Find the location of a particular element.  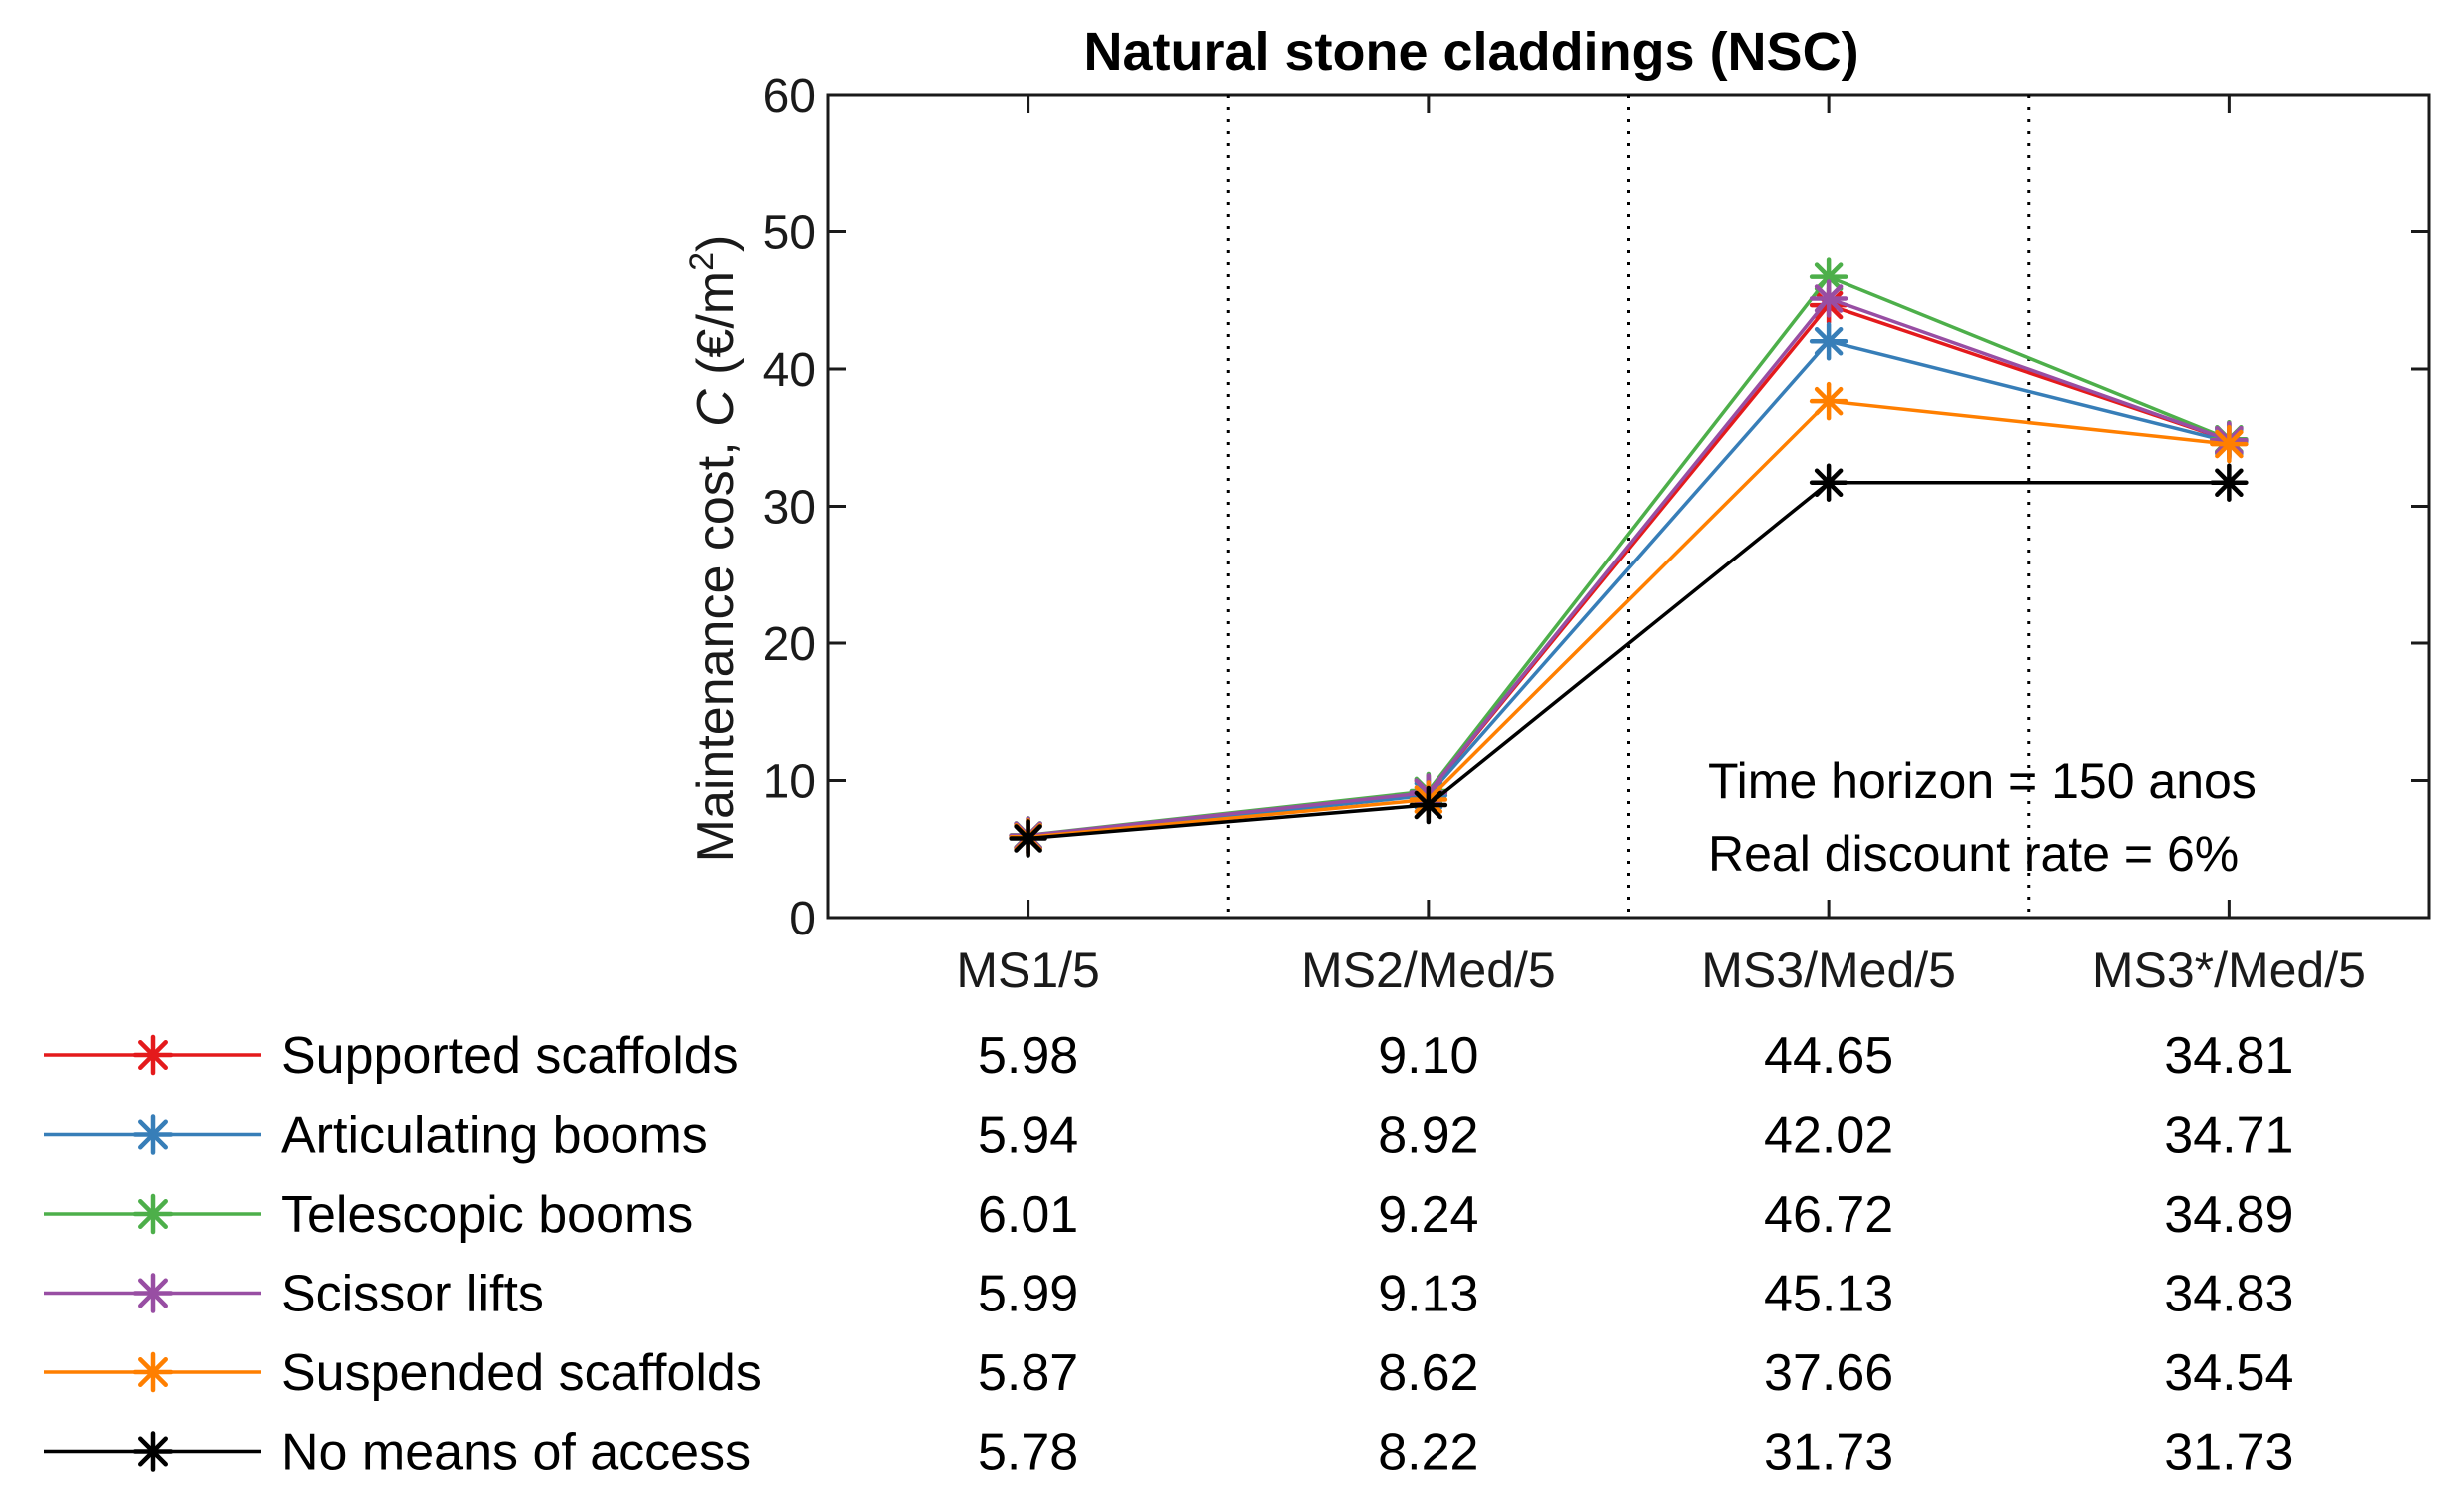

y-tick-label-40: 40 is located at coordinates (789, 371).